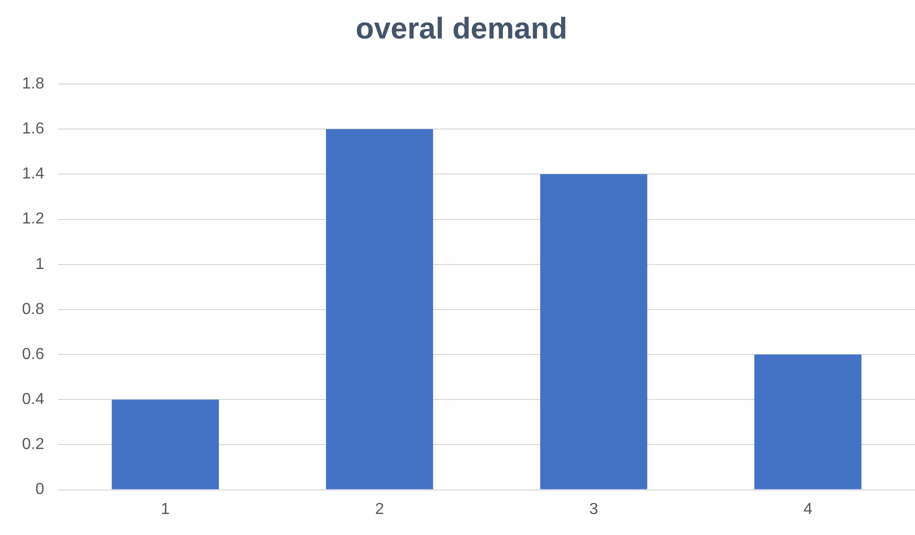  Describe the element at coordinates (33, 83) in the screenshot. I see `y-tick-label: 1.8` at that location.